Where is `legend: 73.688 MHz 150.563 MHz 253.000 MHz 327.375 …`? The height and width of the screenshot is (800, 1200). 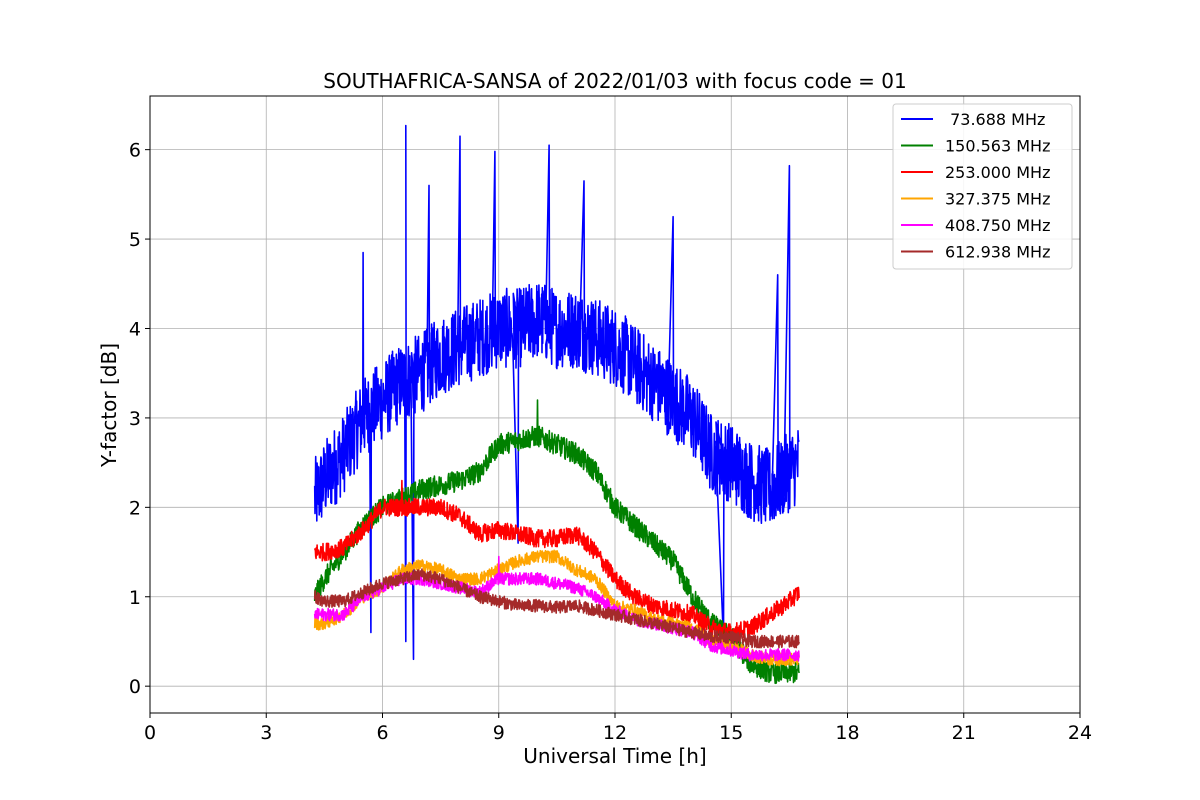
legend: 73.688 MHz 150.563 MHz 253.000 MHz 327.375 … is located at coordinates (982, 186).